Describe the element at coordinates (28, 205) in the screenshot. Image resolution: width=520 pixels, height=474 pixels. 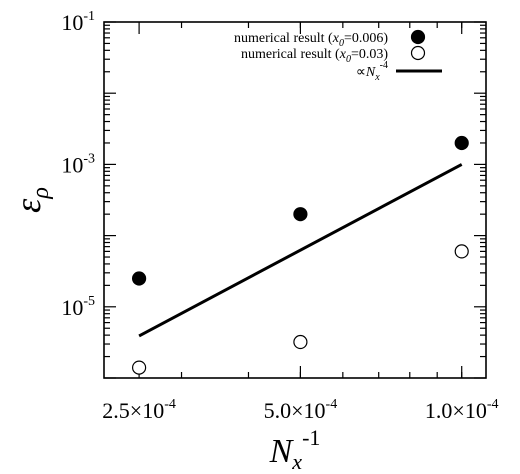
I see `y-axis-var: ε` at that location.